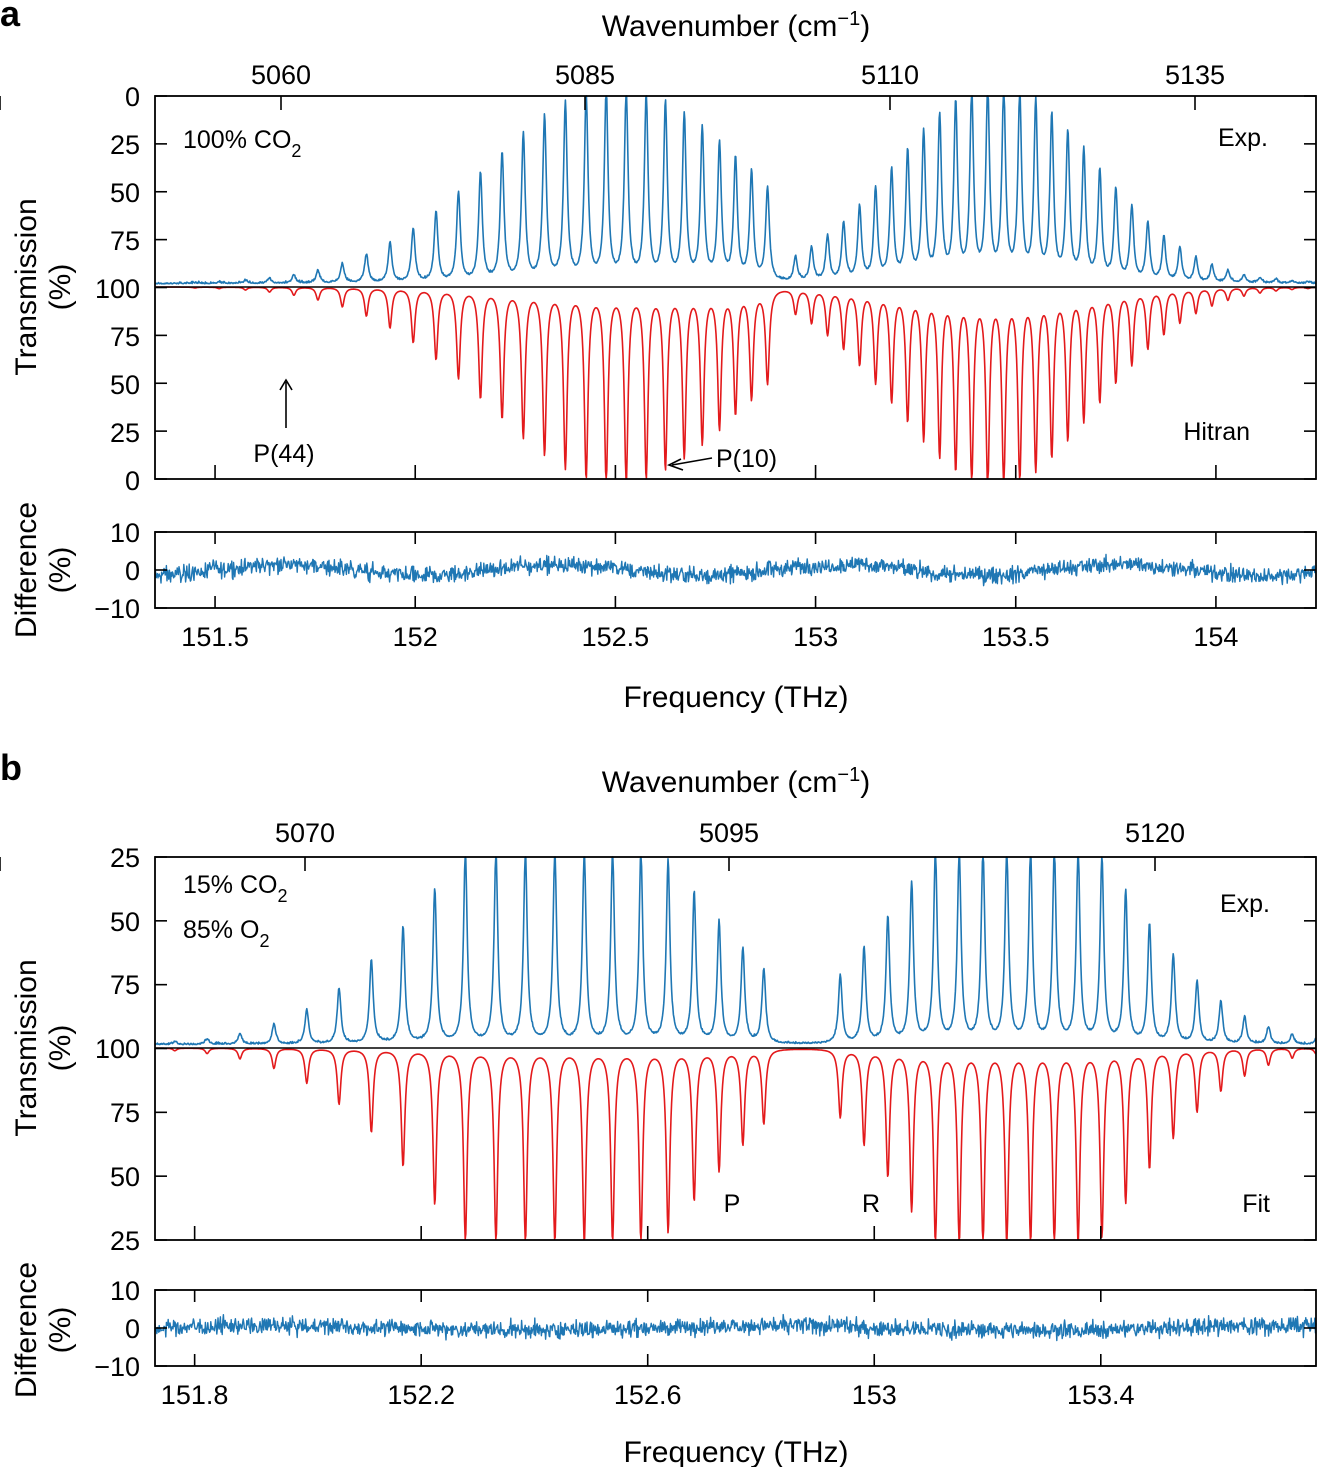 The height and width of the screenshot is (1467, 1318). I want to click on panel-b-ytick-75: 75, so click(125, 985).